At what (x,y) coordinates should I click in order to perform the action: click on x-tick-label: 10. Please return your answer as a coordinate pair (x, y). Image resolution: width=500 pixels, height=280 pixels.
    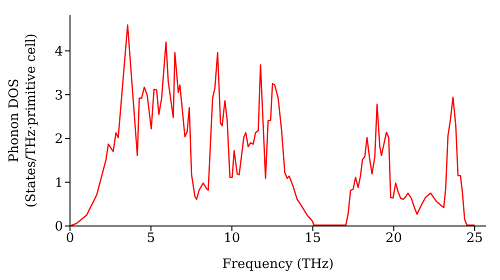
    Looking at the image, I should click on (232, 238).